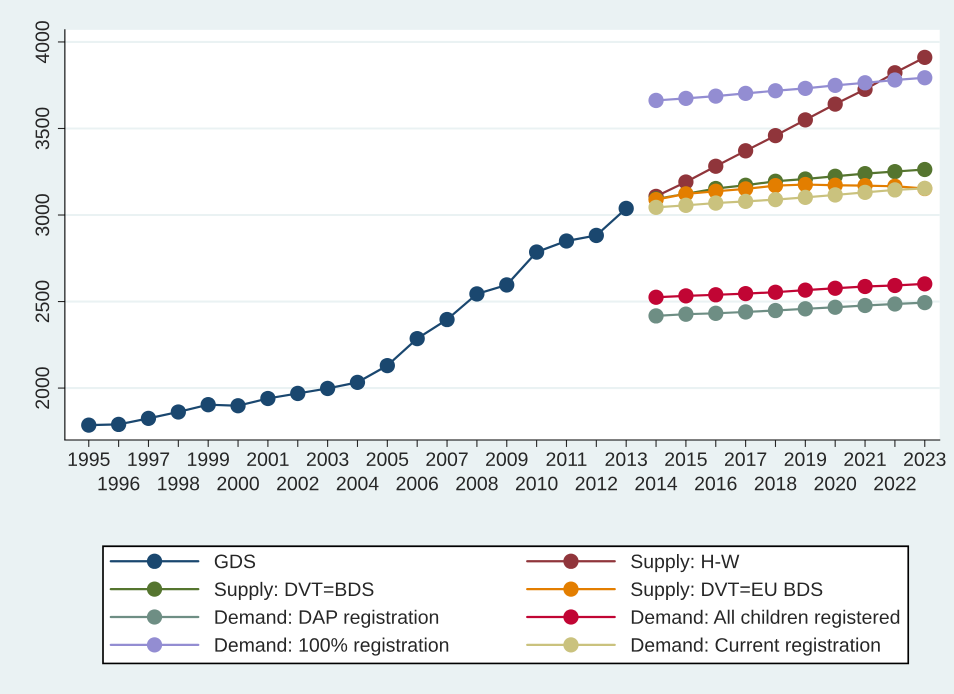 The height and width of the screenshot is (694, 954). I want to click on legend-label: Supply: H-W, so click(685, 563).